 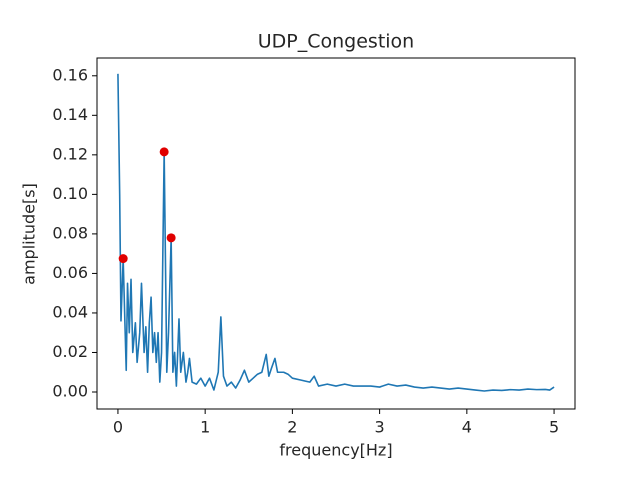 What do you see at coordinates (70, 232) in the screenshot?
I see `y-tick-label: 0.08` at bounding box center [70, 232].